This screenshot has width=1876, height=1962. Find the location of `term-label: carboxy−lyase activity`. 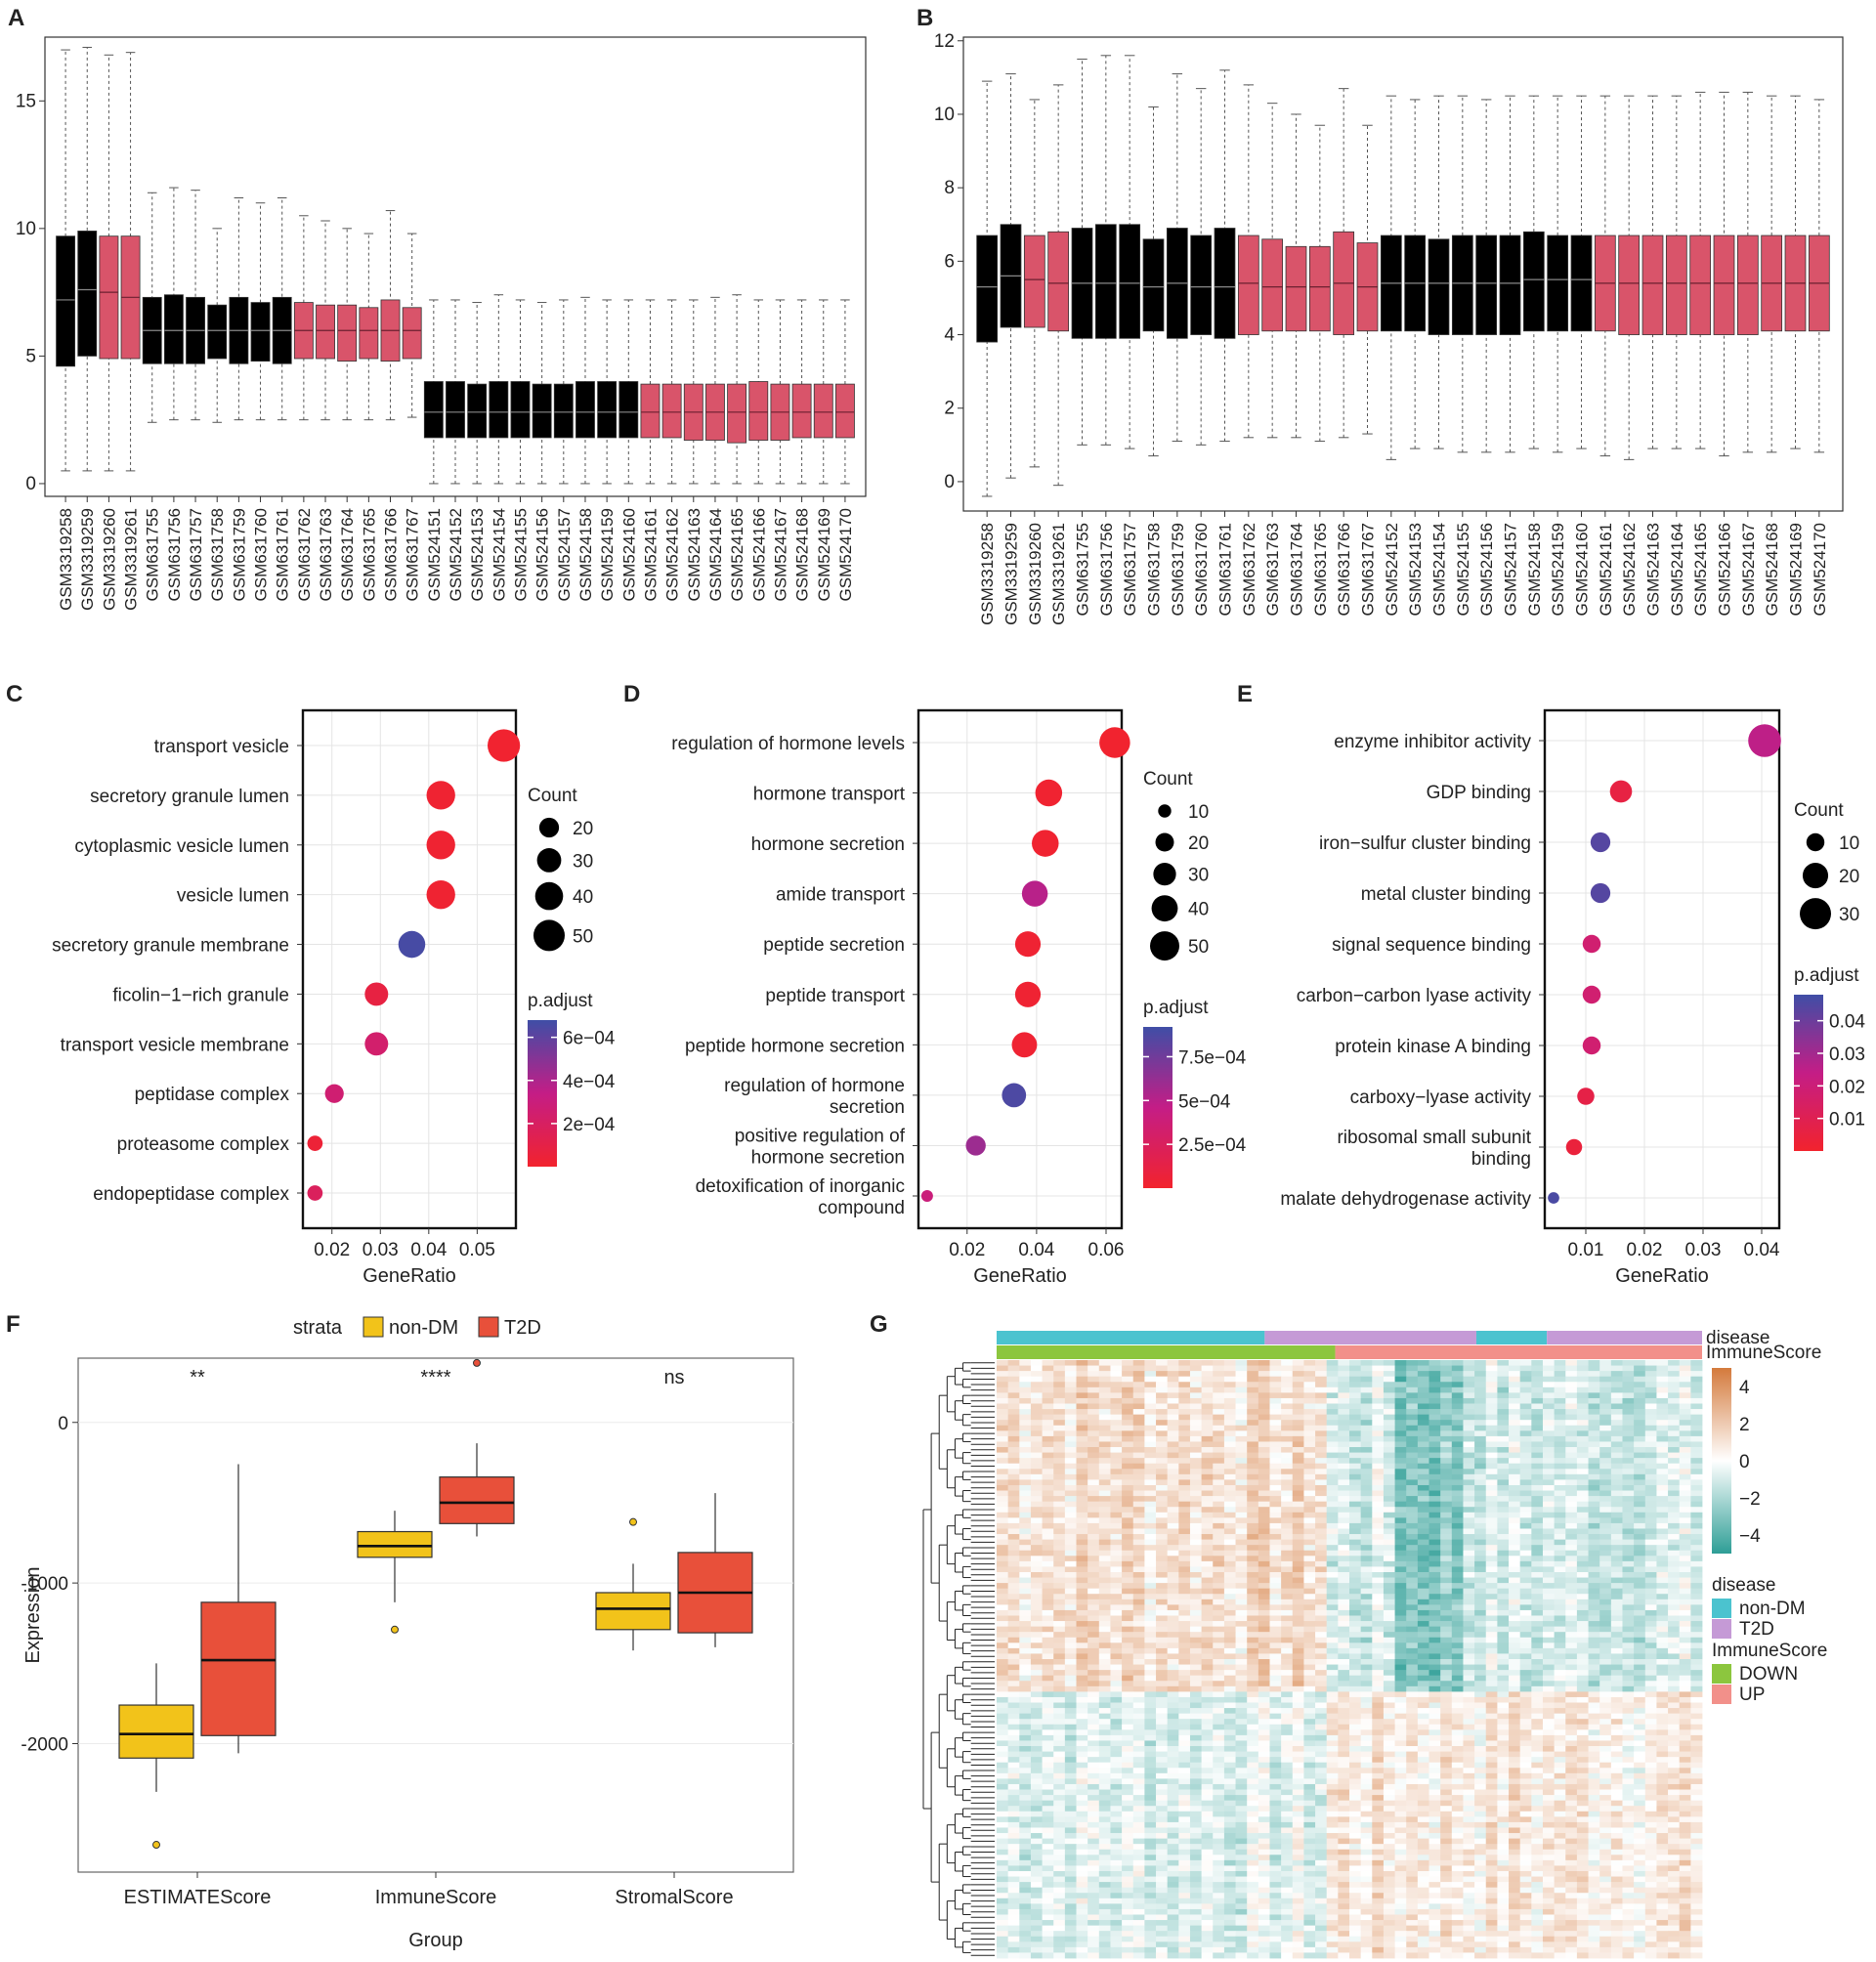

term-label: carboxy−lyase activity is located at coordinates (1441, 1098).